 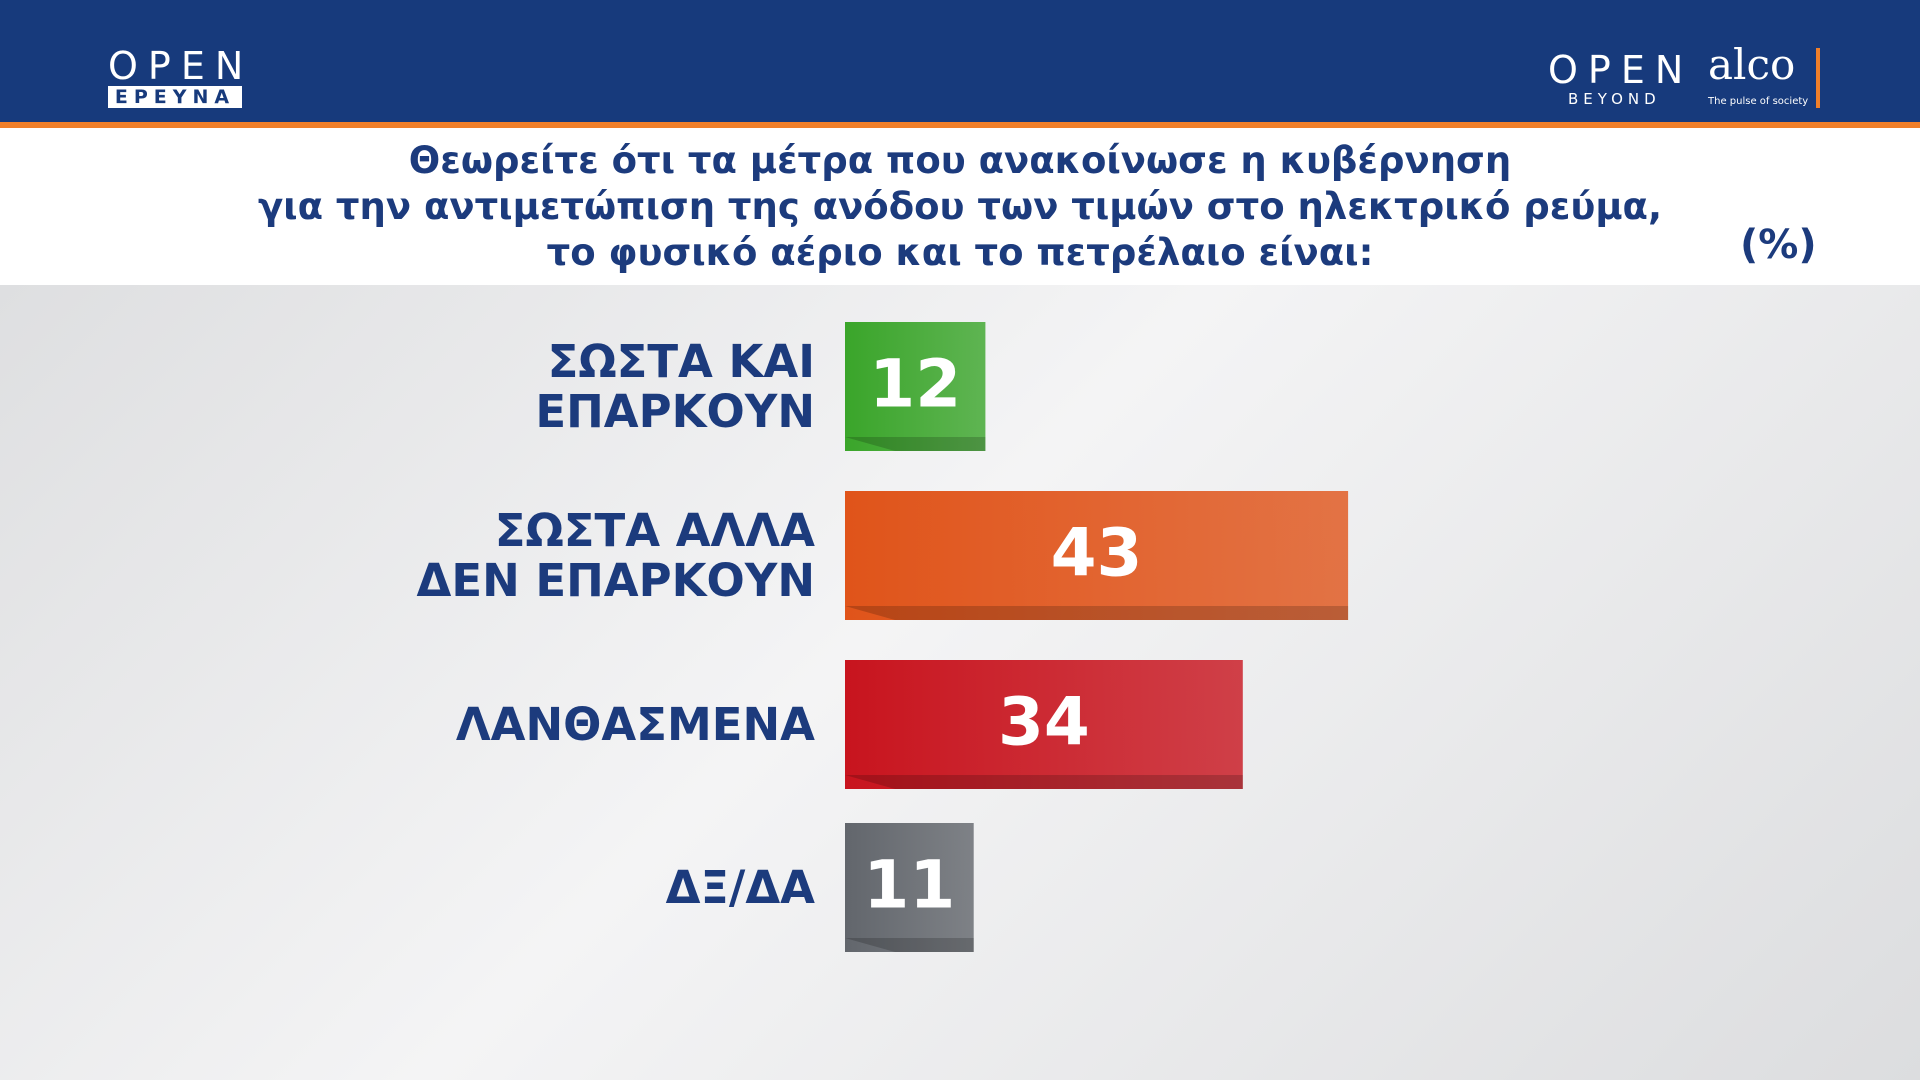 I want to click on logo-sub: ΕΡΕΥΝΑ, so click(x=175, y=97).